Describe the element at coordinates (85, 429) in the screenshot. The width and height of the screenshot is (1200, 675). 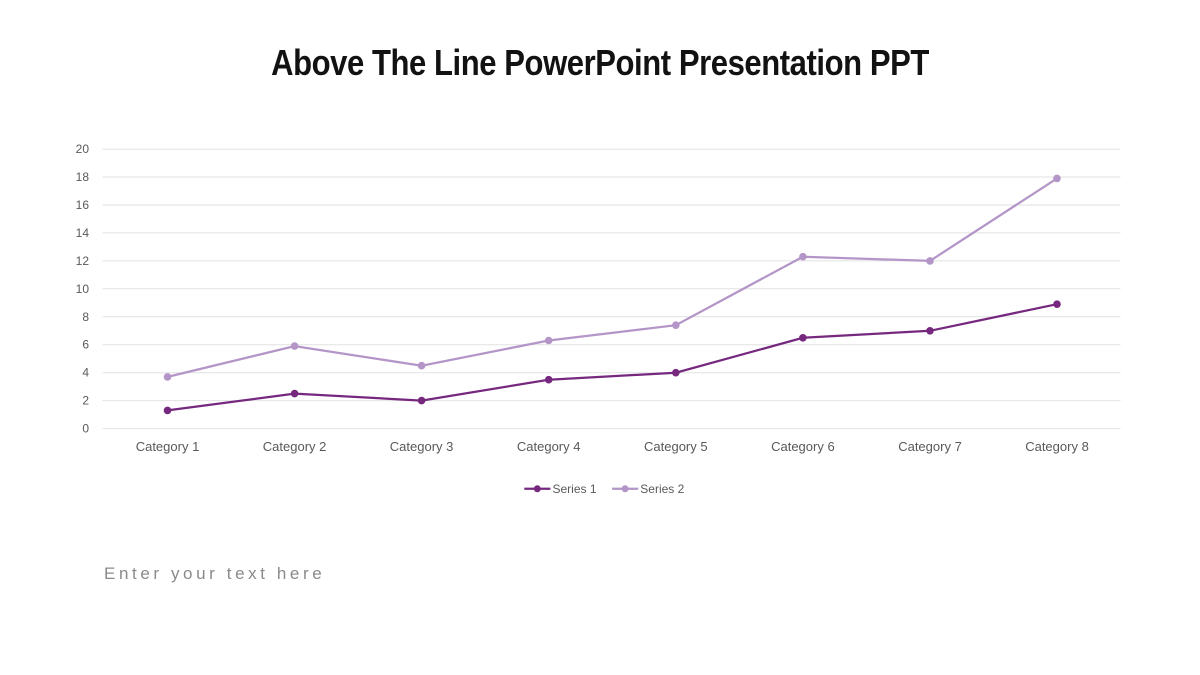
I see `svg-text: 0` at that location.